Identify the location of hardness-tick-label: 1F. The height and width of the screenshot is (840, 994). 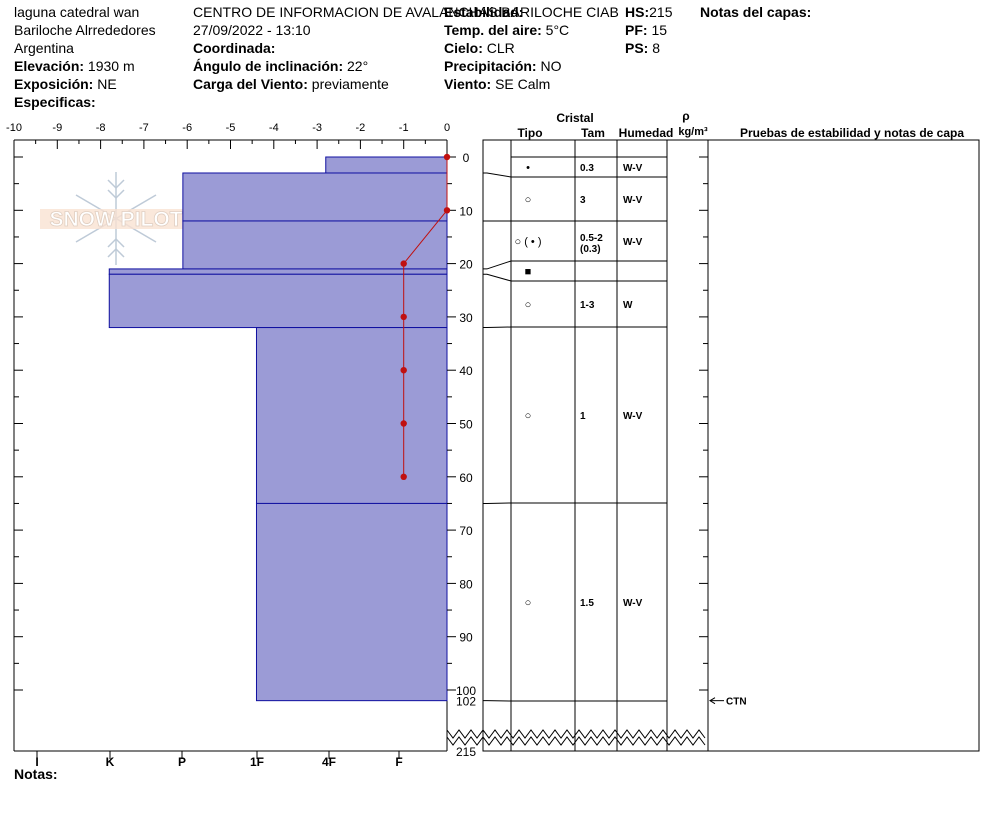
(257, 762).